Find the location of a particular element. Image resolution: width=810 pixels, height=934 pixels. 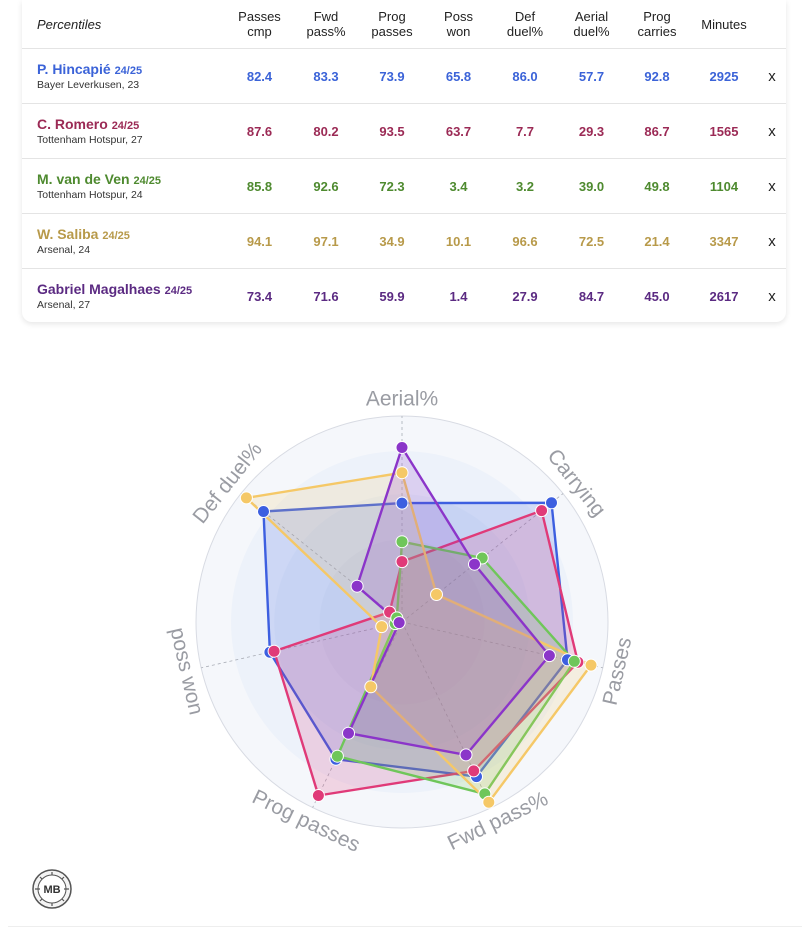

player-club: Arsenal, 27 is located at coordinates (64, 305).